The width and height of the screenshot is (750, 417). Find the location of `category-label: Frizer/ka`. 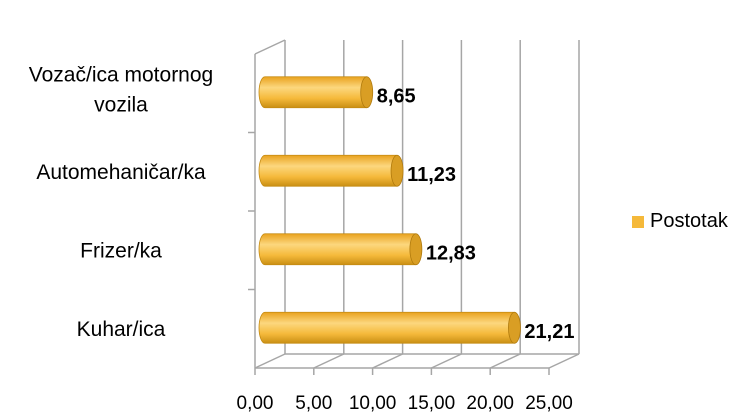

category-label: Frizer/ka is located at coordinates (121, 250).